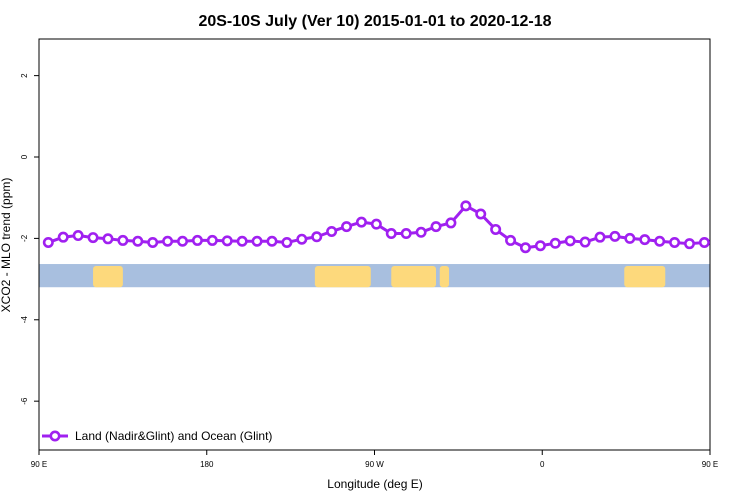 This screenshot has height=500, width=750. I want to click on series-layer, so click(376, 227).